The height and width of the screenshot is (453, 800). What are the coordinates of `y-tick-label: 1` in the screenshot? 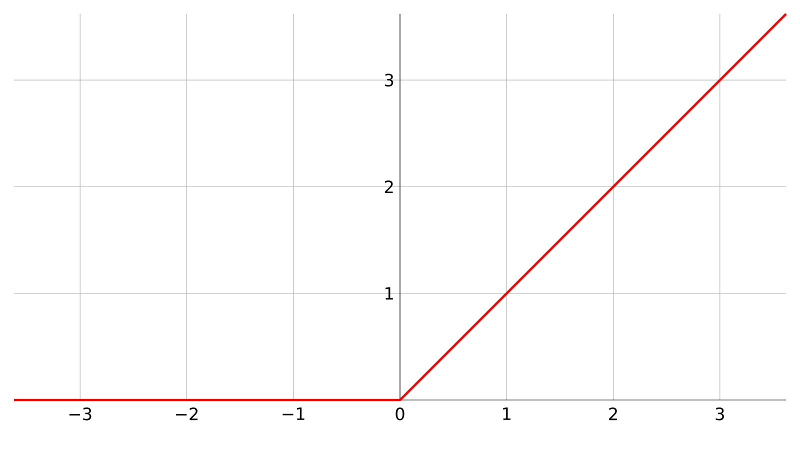 It's located at (389, 293).